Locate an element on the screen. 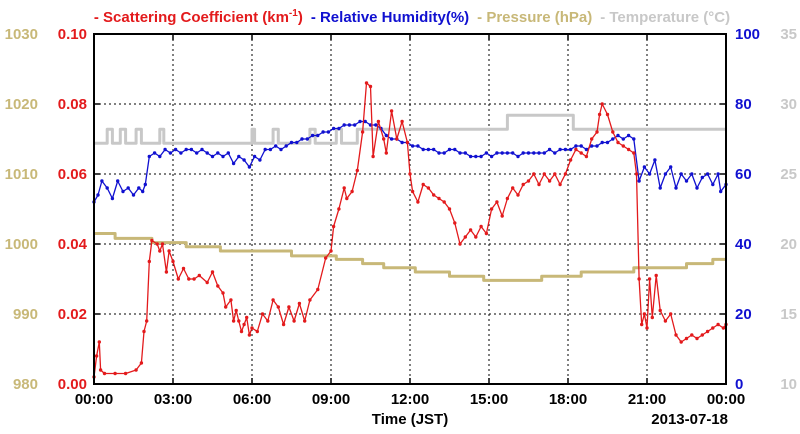 The height and width of the screenshot is (434, 800). date-label: 2013-07-18 is located at coordinates (689, 419).